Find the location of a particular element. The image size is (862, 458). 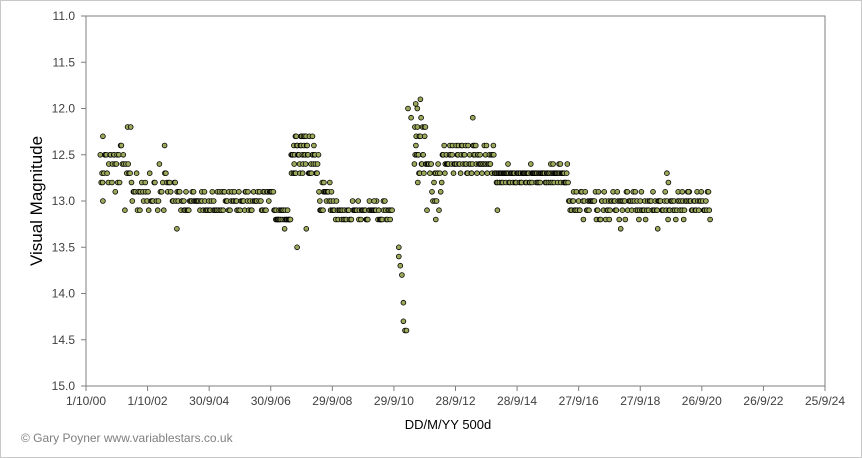

x-tick-label: 1/10/00 is located at coordinates (86, 401).